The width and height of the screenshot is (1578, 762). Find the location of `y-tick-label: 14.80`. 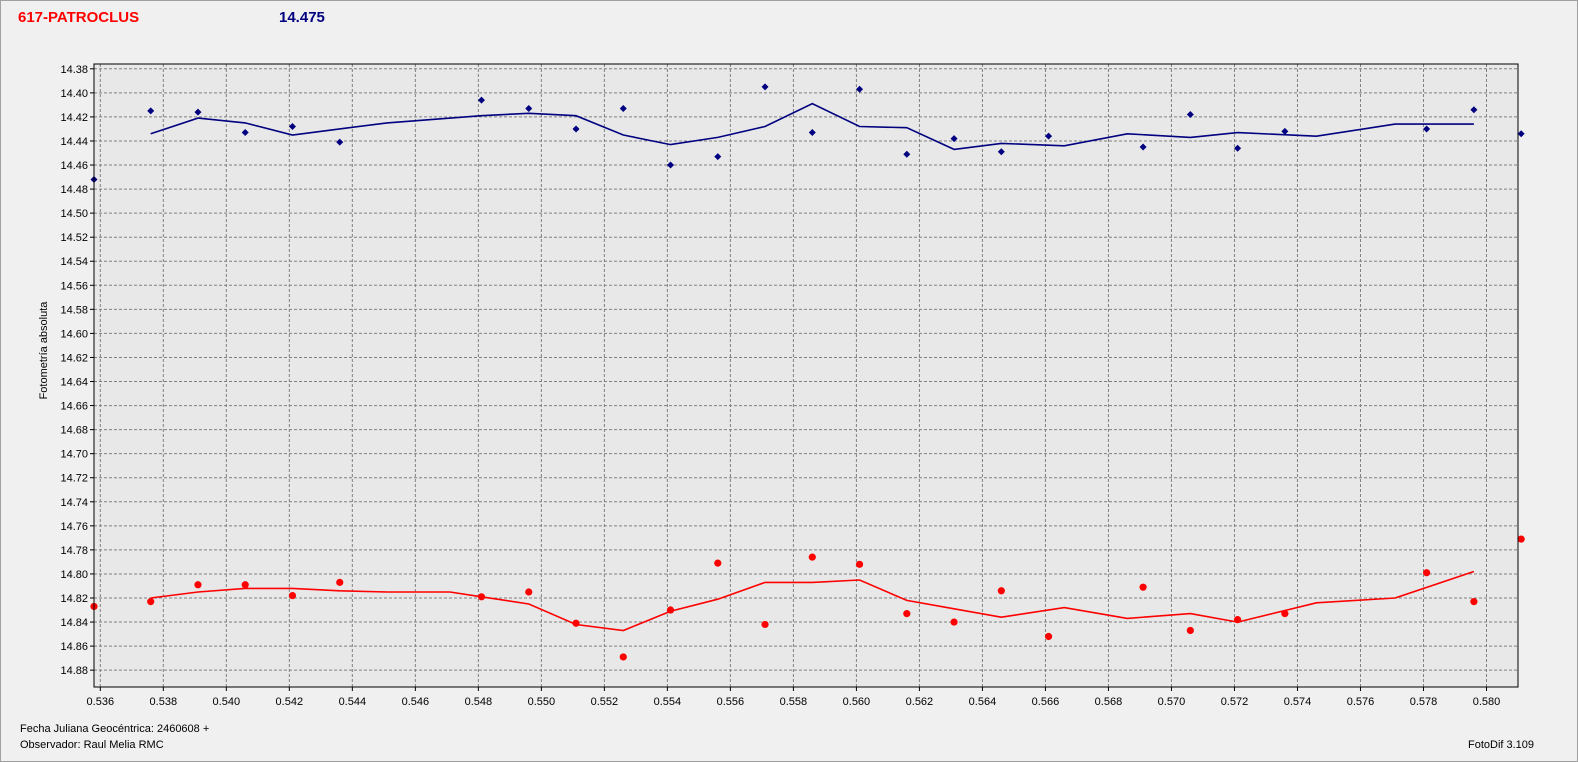

y-tick-label: 14.80 is located at coordinates (74, 575).